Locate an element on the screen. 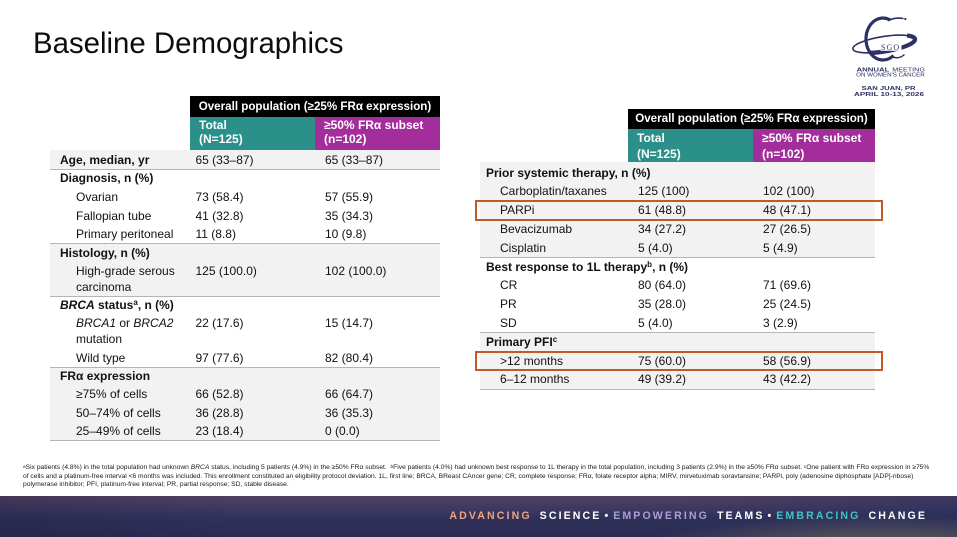 This screenshot has width=957, height=537. svg-text: ON WOMEN'S CANCER is located at coordinates (890, 75).